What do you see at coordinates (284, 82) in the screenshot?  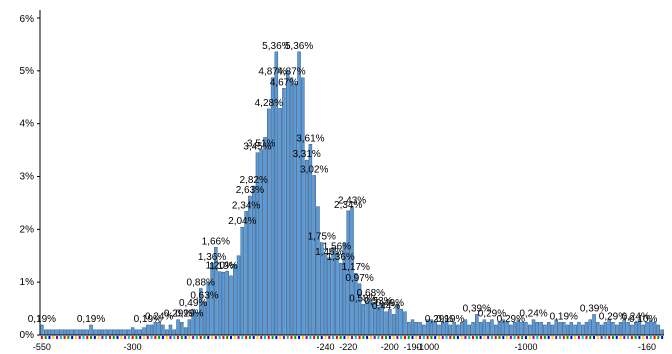 I see `data-label: 4,67%` at bounding box center [284, 82].